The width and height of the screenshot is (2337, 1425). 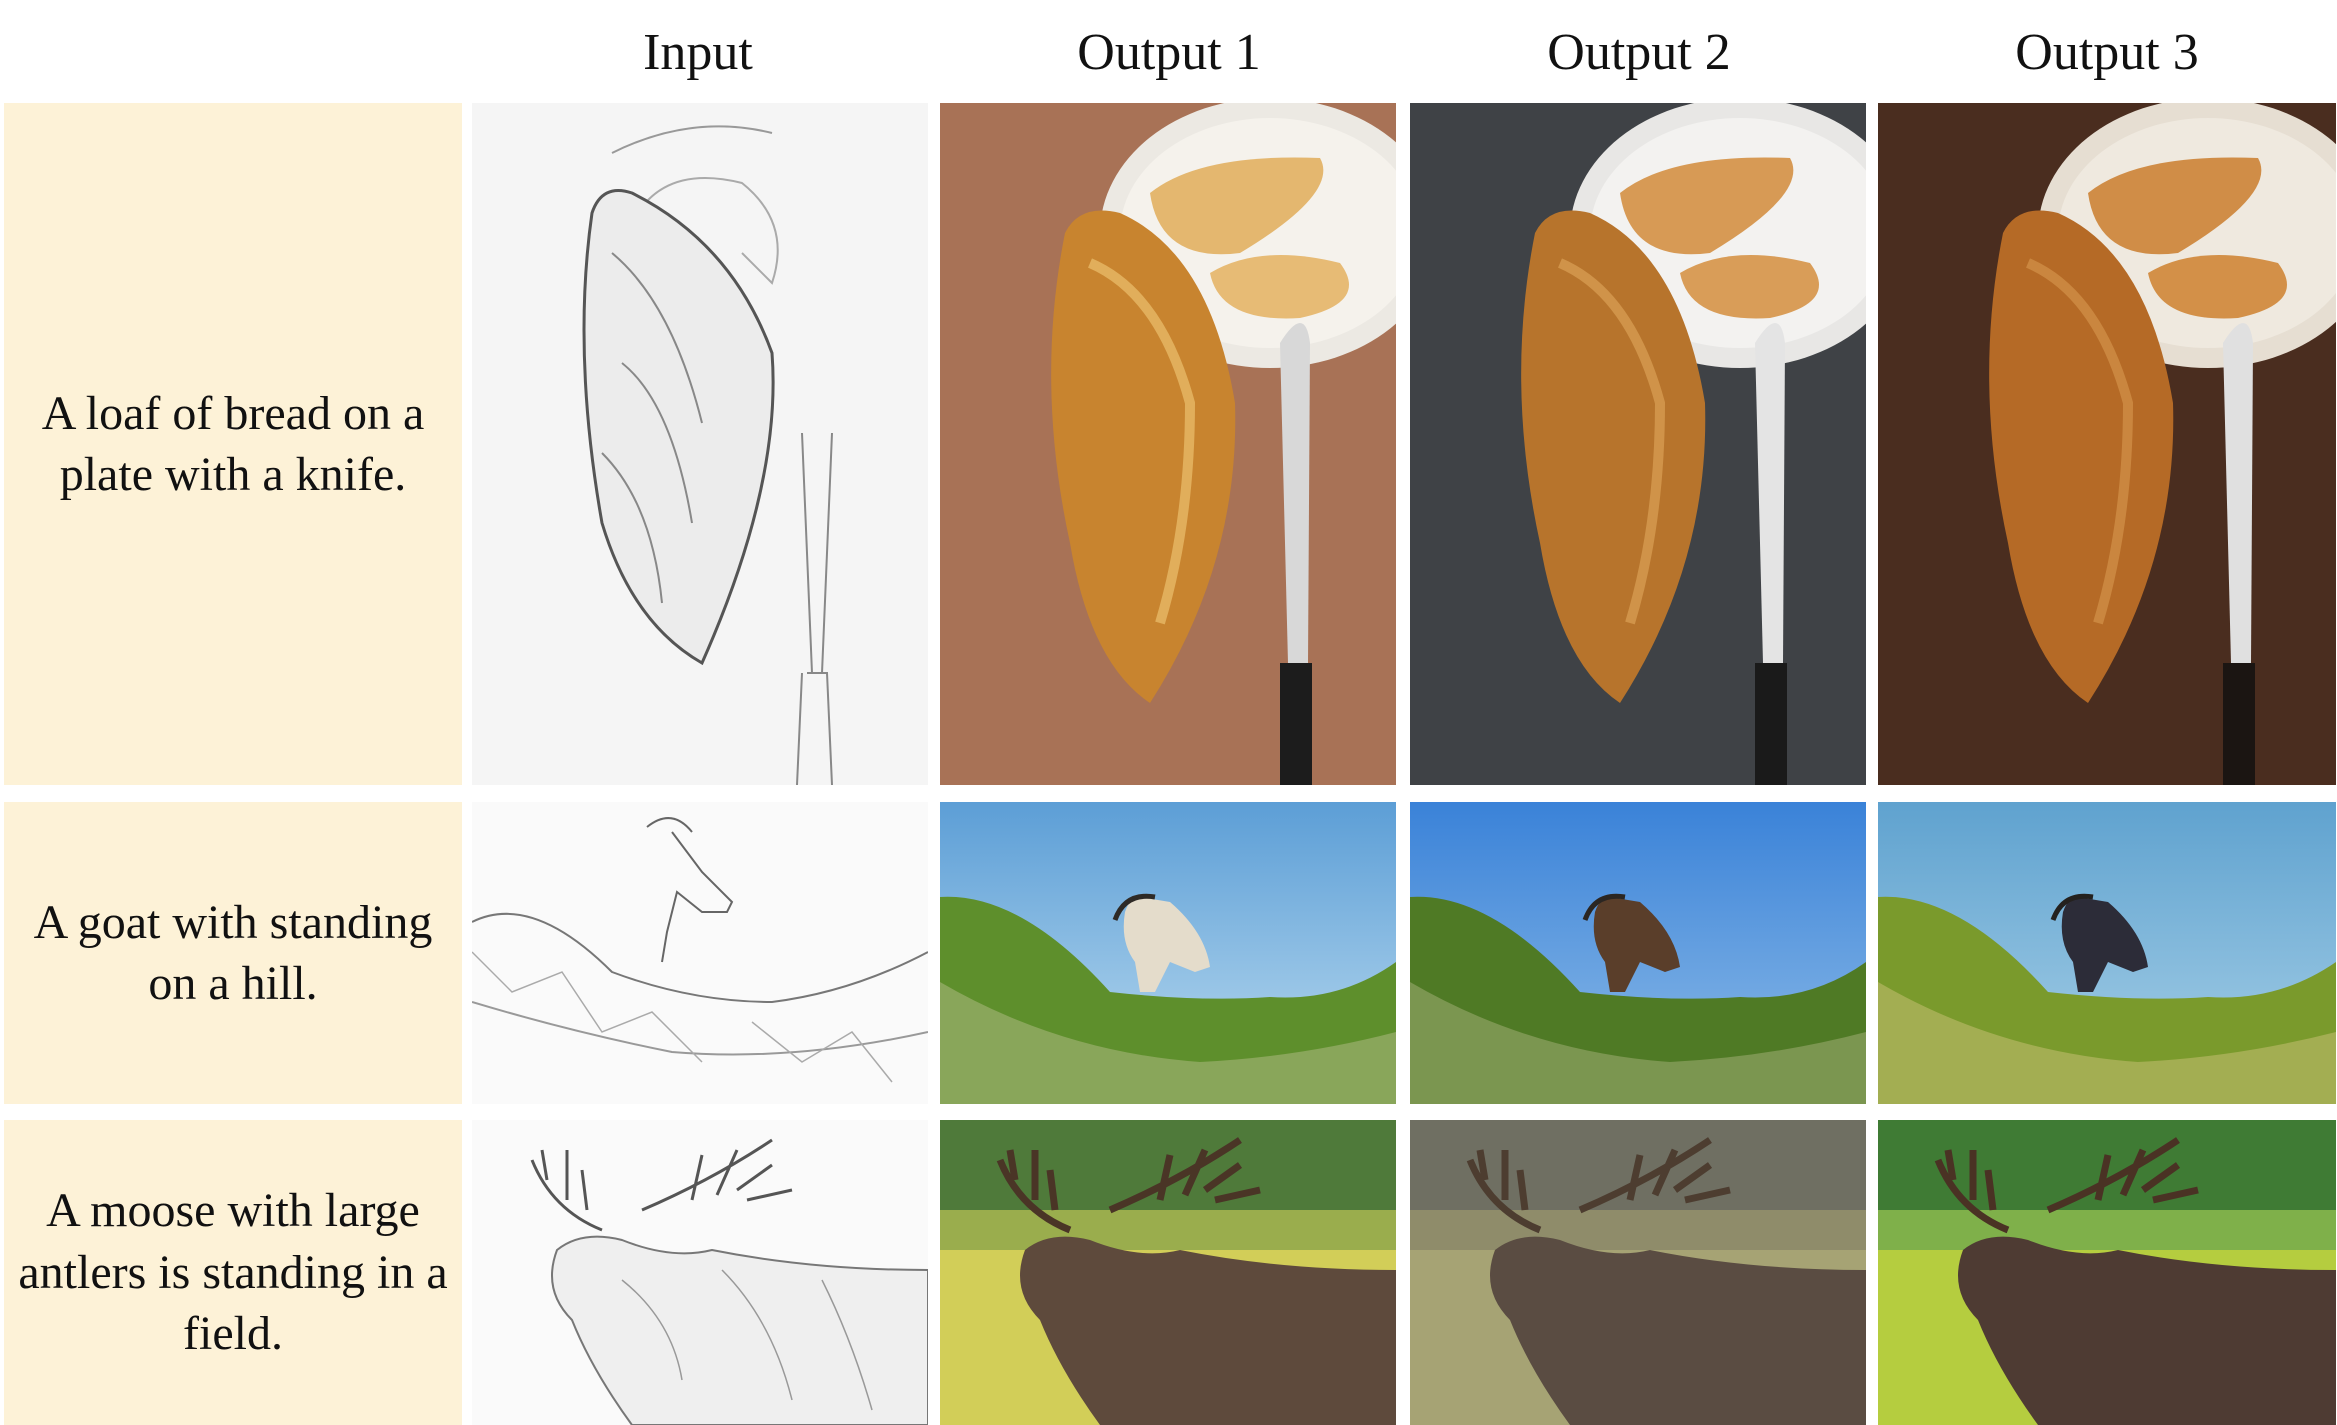 What do you see at coordinates (1168, 1272) in the screenshot?
I see `moose-output-1-image` at bounding box center [1168, 1272].